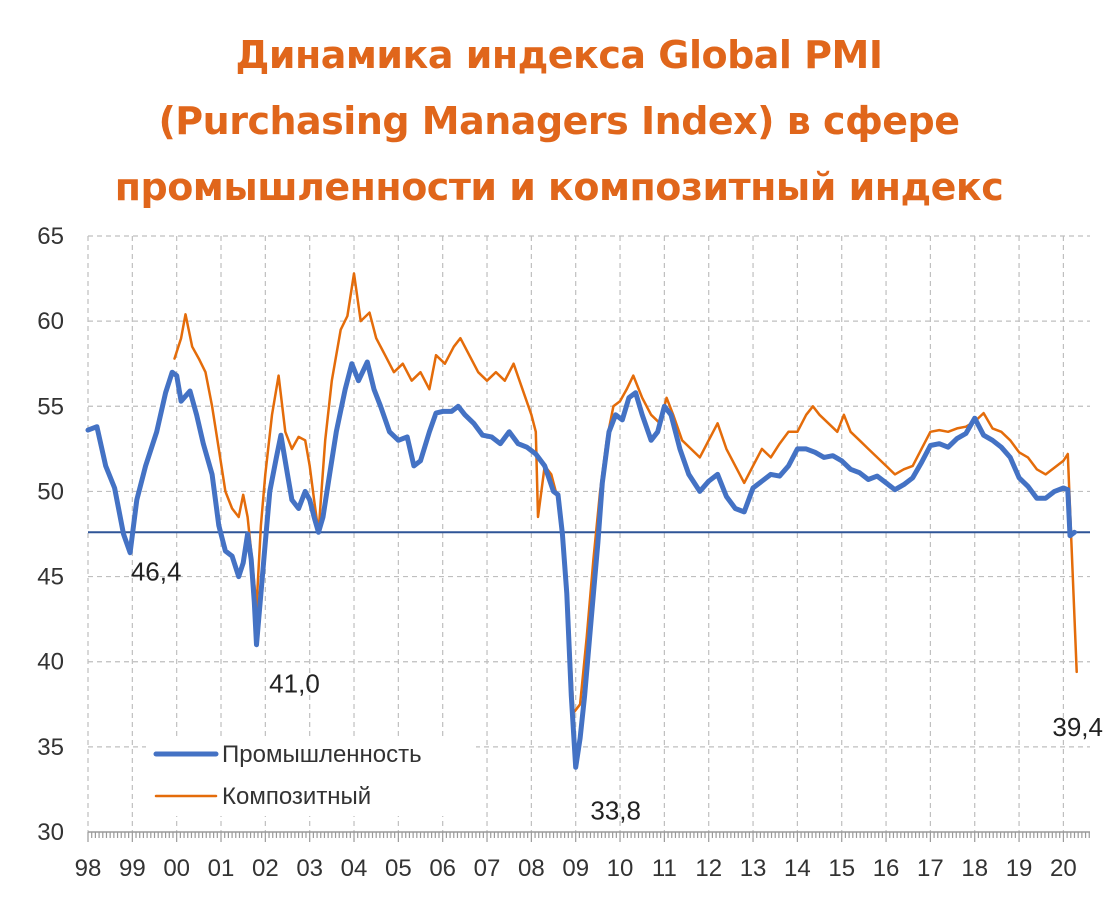 The height and width of the screenshot is (897, 1118). I want to click on x-tick-label: 07, so click(487, 868).